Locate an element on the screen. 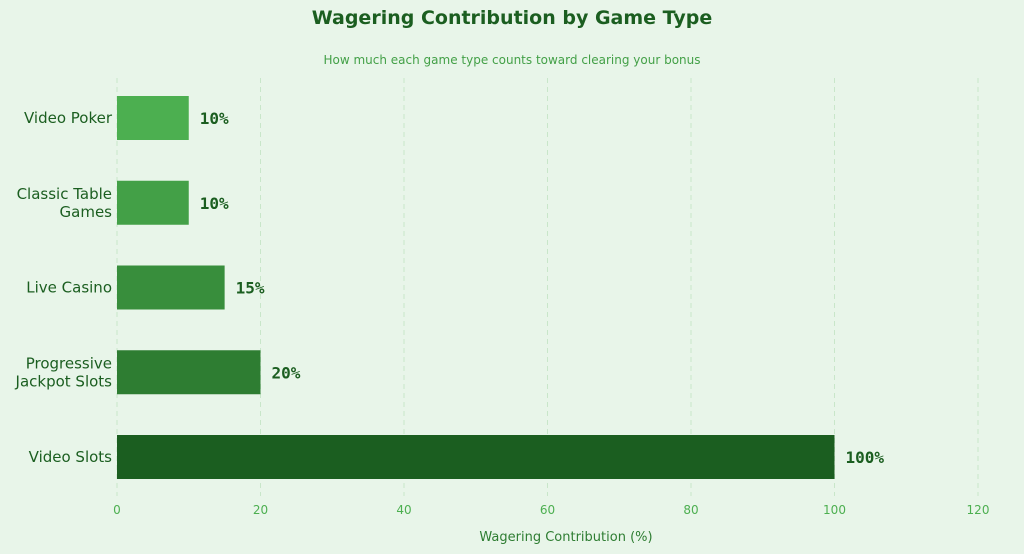  chart-title: Wagering Contribution by Game Type is located at coordinates (512, 18).